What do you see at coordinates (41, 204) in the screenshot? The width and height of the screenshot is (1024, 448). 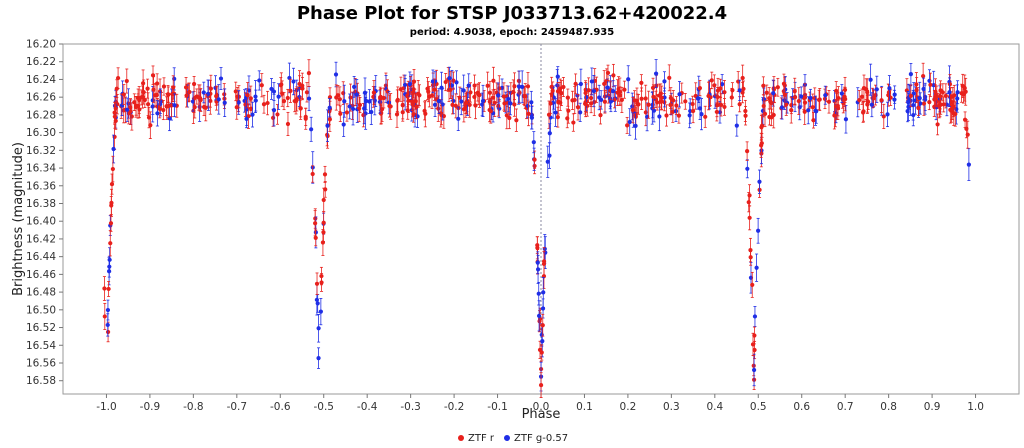 I see `y-tick-label: 16.38` at bounding box center [41, 204].